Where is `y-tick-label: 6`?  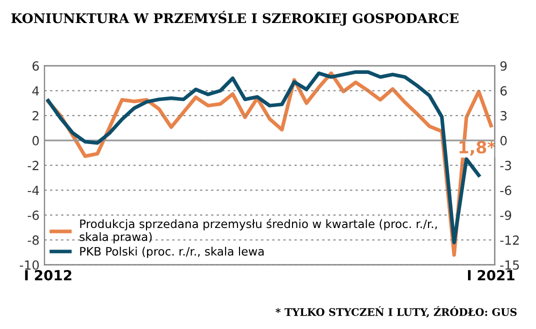 y-tick-label: 6 is located at coordinates (35, 66).